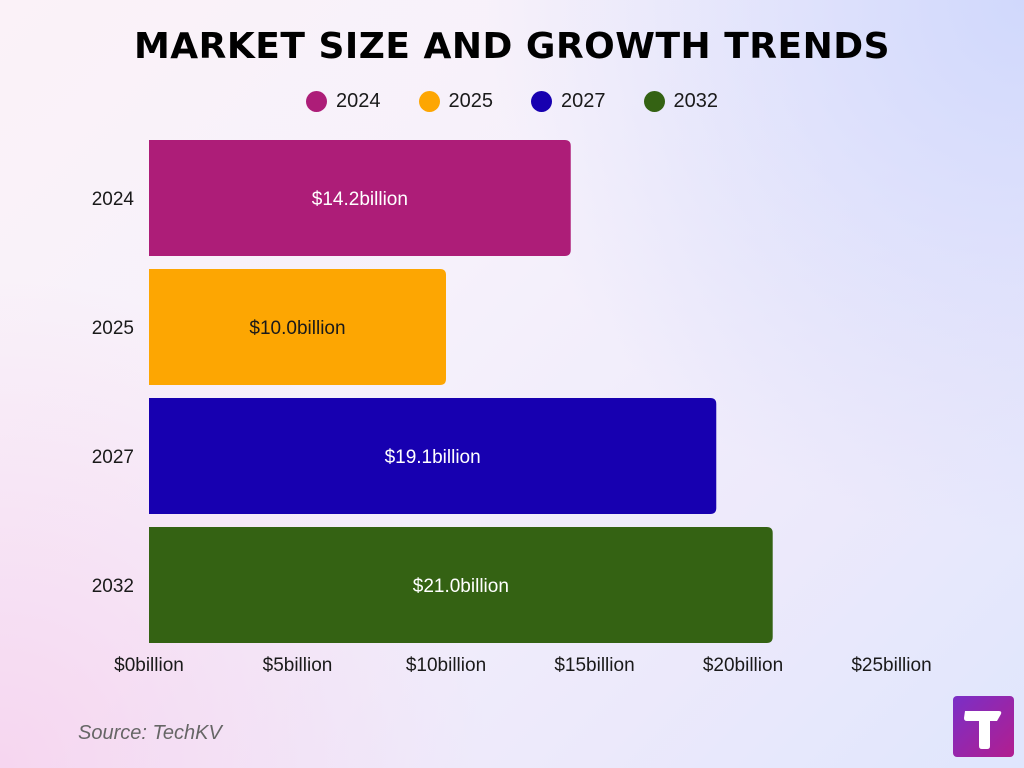 The width and height of the screenshot is (1024, 768). Describe the element at coordinates (113, 586) in the screenshot. I see `category-label-2032: 2032` at that location.